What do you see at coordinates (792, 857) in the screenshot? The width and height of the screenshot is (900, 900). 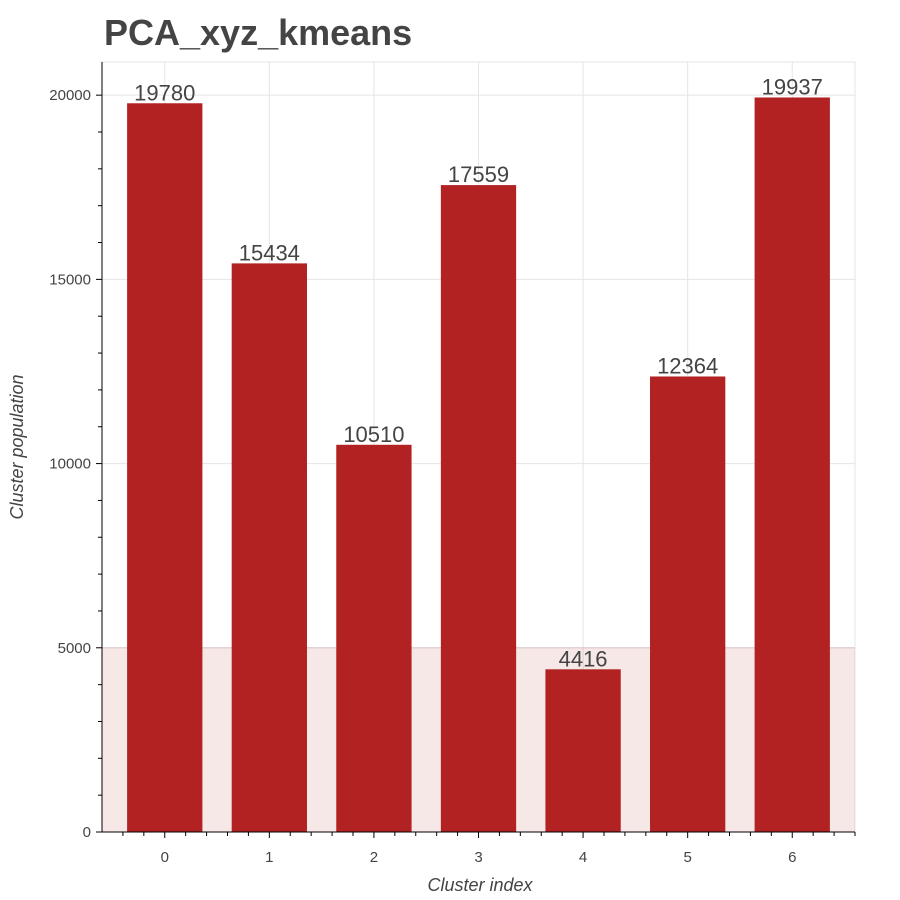 I see `x-tick-label: 6` at bounding box center [792, 857].